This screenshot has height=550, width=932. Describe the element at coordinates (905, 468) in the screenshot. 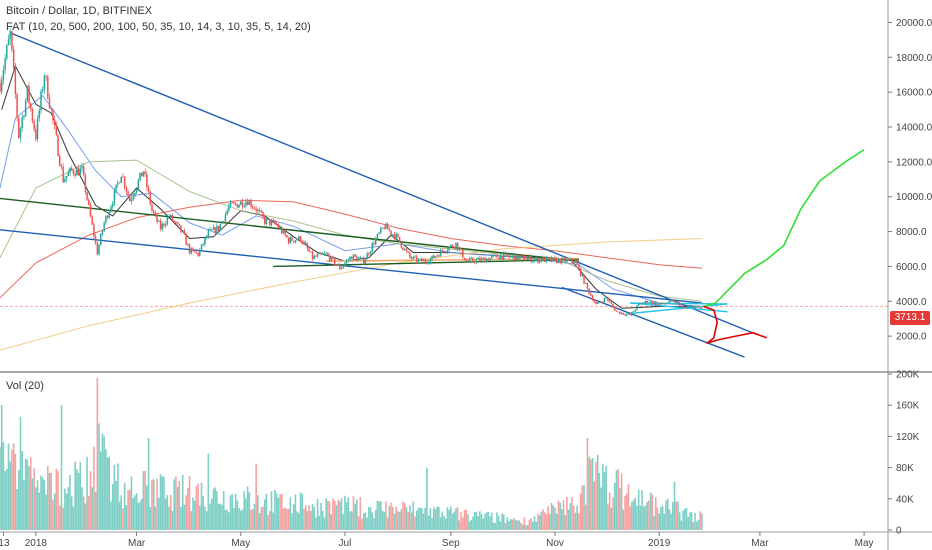

I see `volume-tick-label-2: 80K` at that location.